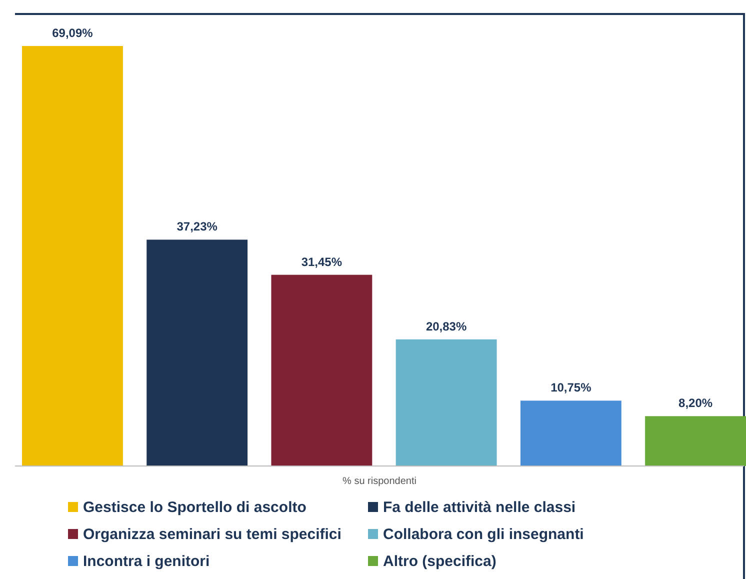  I want to click on x-axis-title: % su rispondenti, so click(379, 481).